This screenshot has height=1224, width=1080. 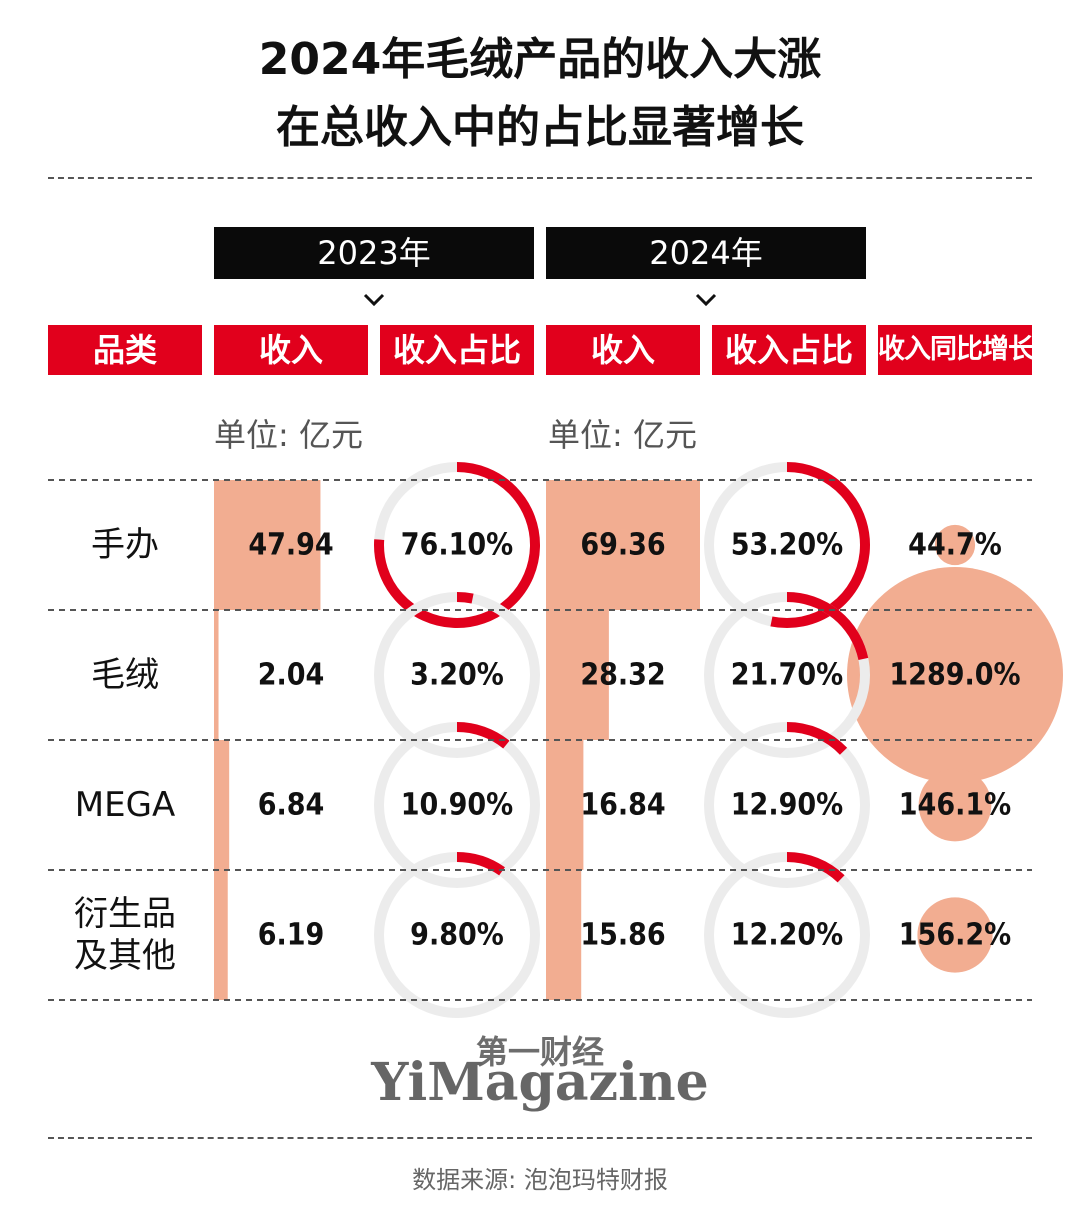 I want to click on share-2024-label: 21.70%, so click(x=787, y=675).